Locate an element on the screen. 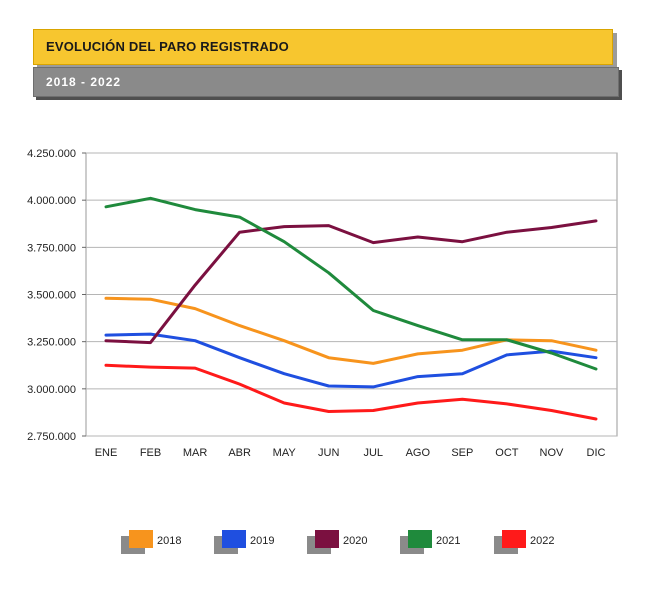 The width and height of the screenshot is (660, 589). x-tick-label: MAY is located at coordinates (285, 453).